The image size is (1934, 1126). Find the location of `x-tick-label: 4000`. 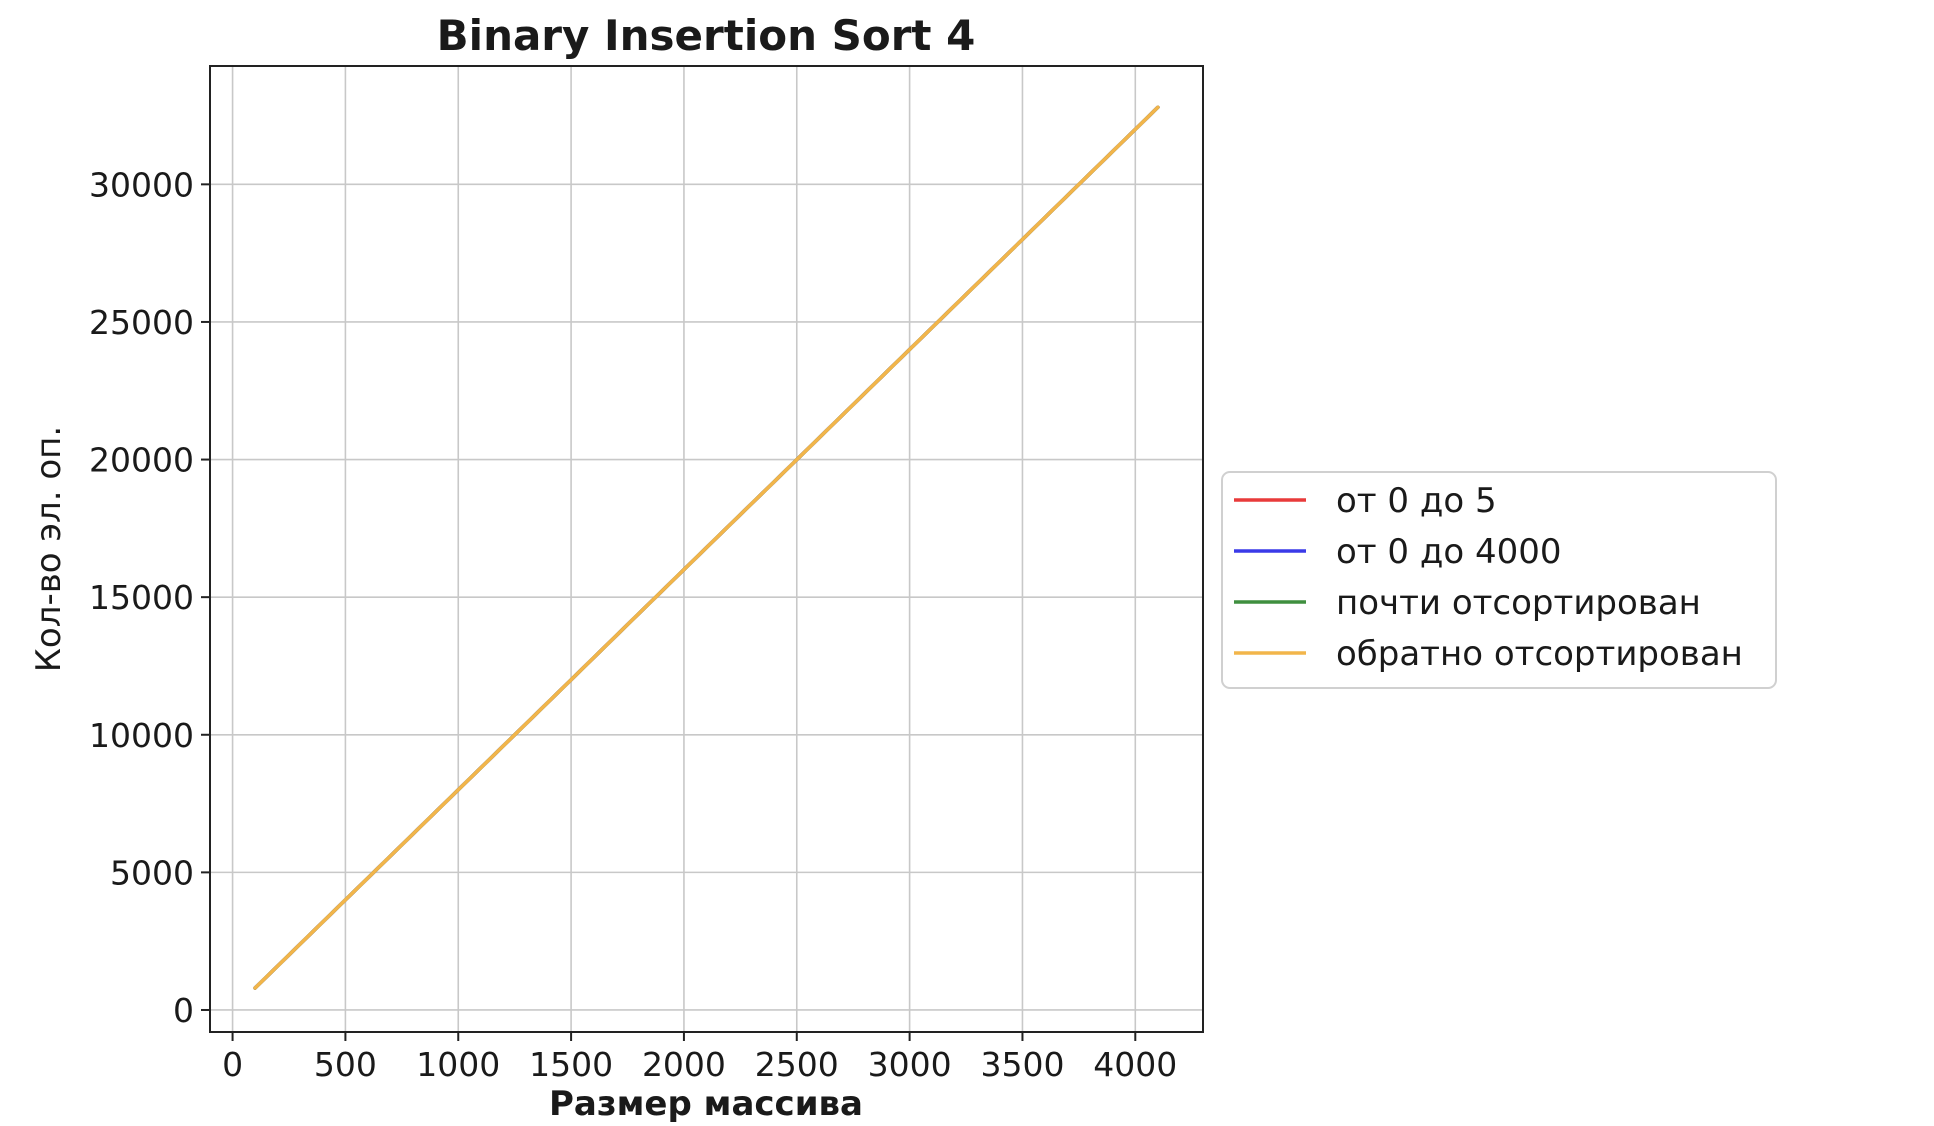

x-tick-label: 4000 is located at coordinates (1135, 1064).